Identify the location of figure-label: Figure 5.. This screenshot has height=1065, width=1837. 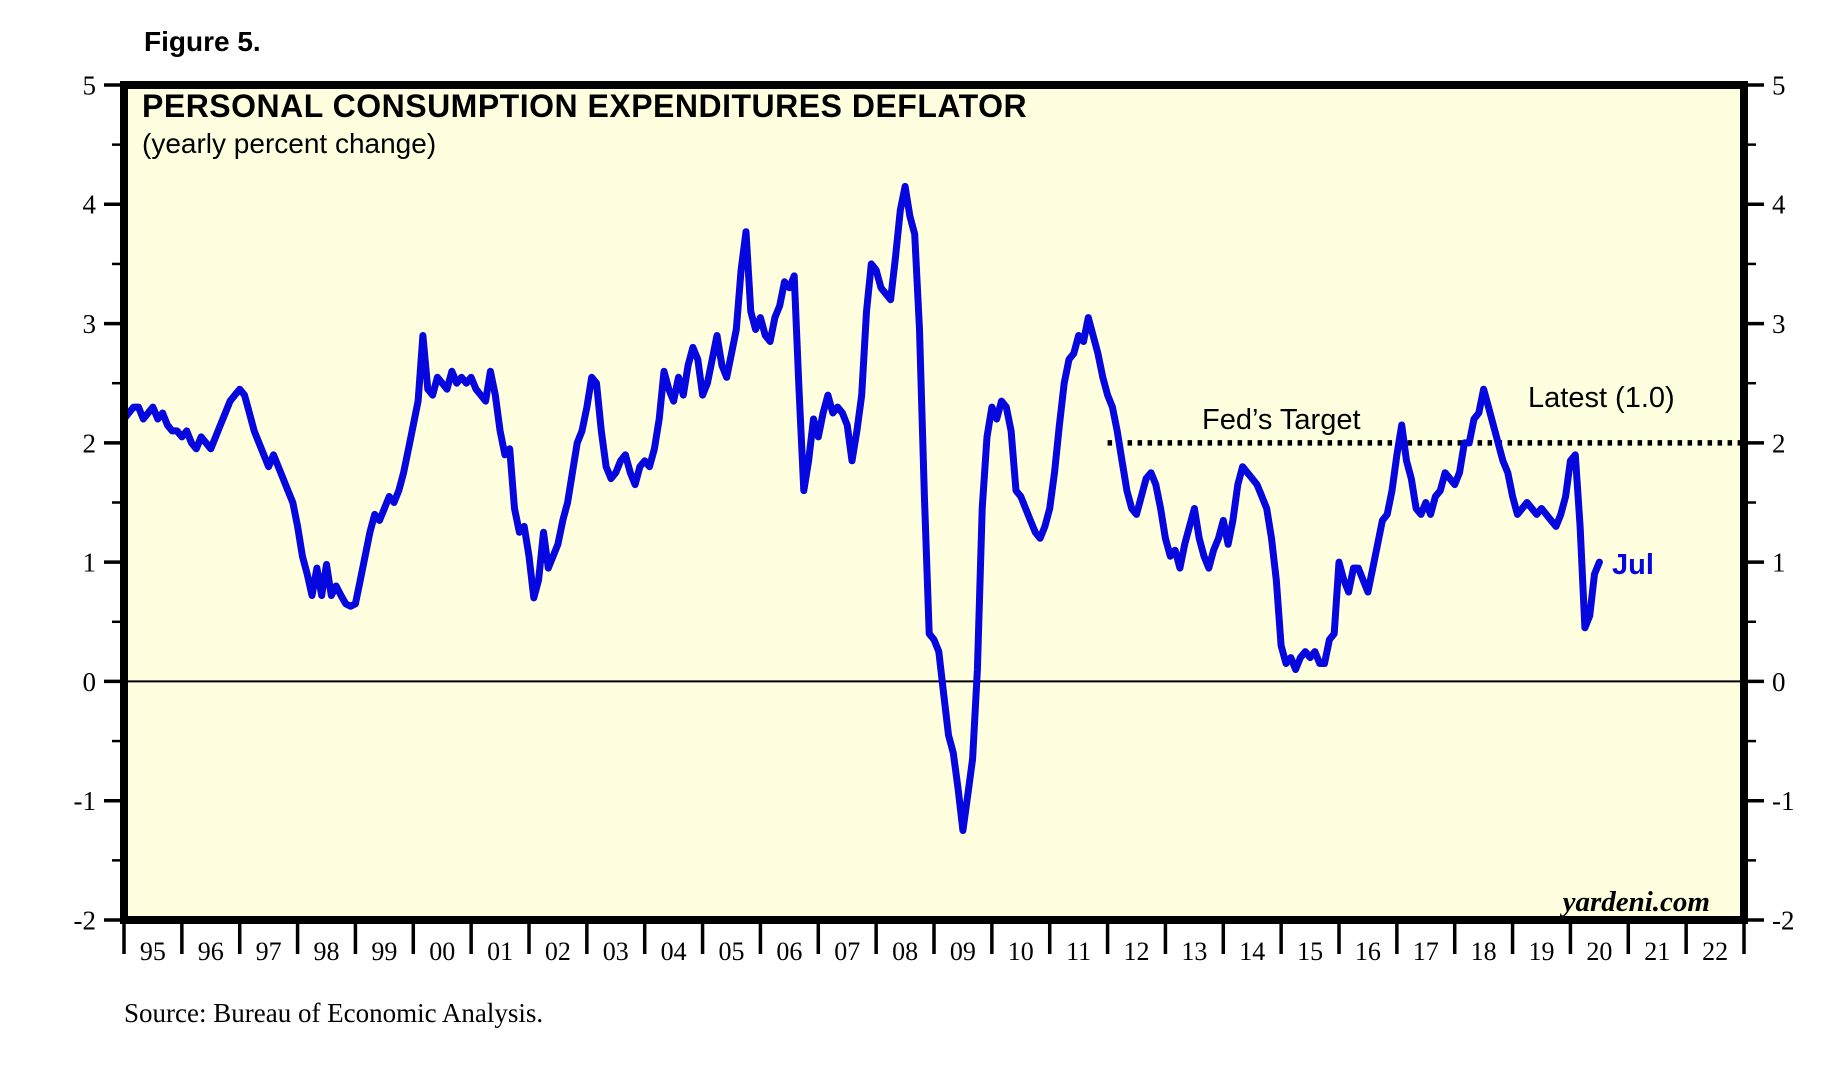
(202, 41).